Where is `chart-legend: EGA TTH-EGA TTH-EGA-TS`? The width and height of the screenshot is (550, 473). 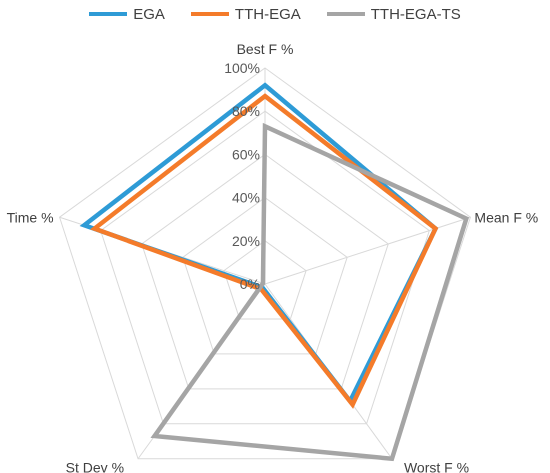 chart-legend: EGA TTH-EGA TTH-EGA-TS is located at coordinates (275, 14).